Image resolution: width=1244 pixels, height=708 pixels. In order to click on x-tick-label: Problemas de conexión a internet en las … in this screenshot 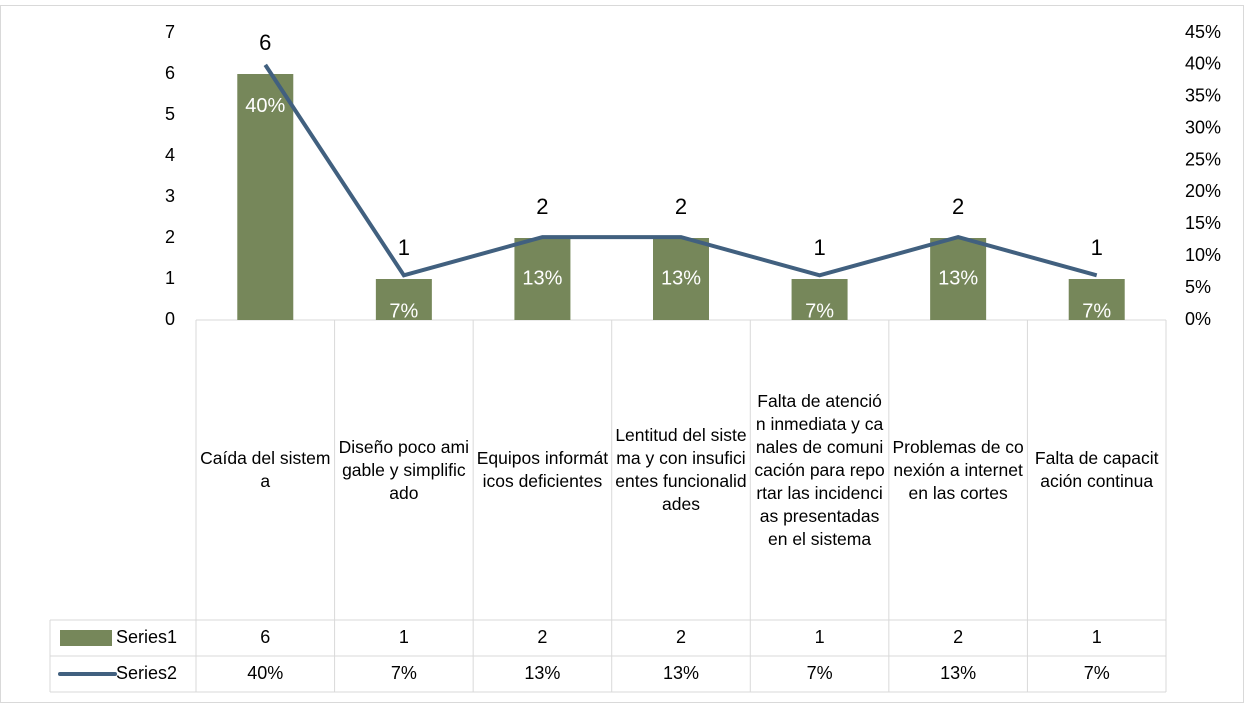, I will do `click(958, 469)`.